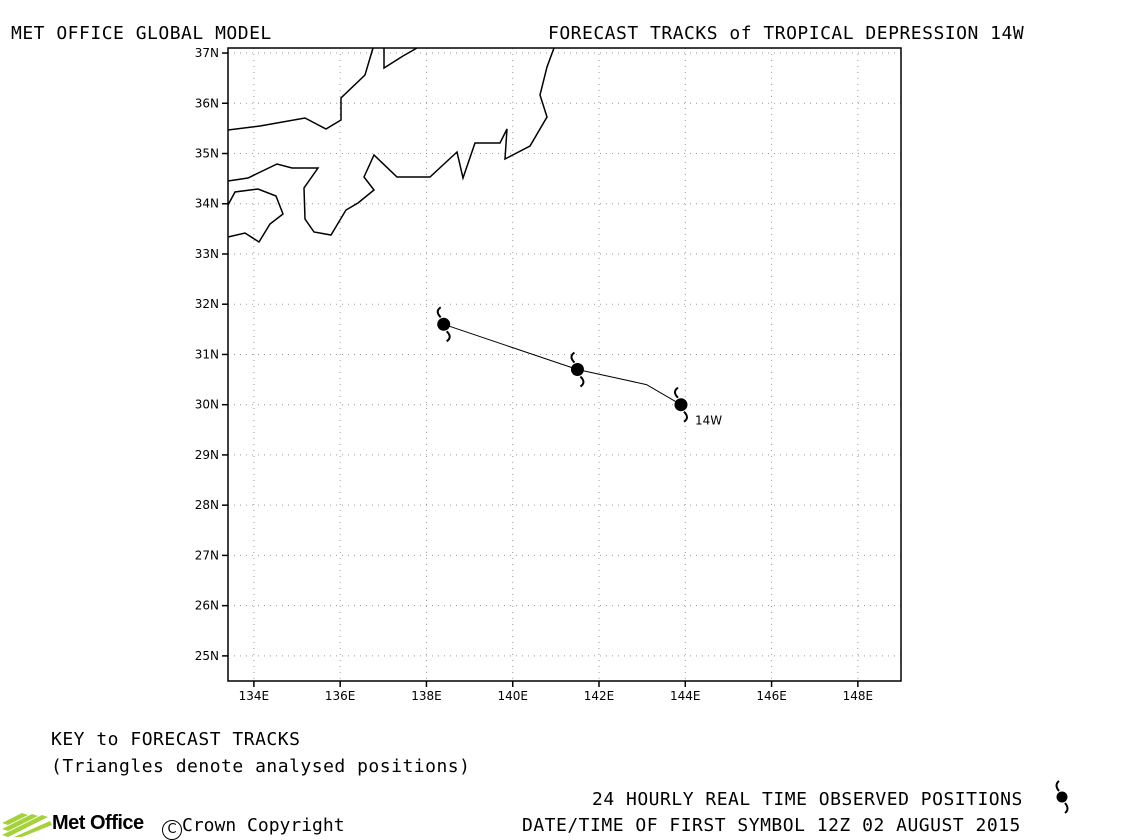 The image size is (1130, 840). I want to click on key-note: (Triangles denote analysed positions), so click(261, 766).